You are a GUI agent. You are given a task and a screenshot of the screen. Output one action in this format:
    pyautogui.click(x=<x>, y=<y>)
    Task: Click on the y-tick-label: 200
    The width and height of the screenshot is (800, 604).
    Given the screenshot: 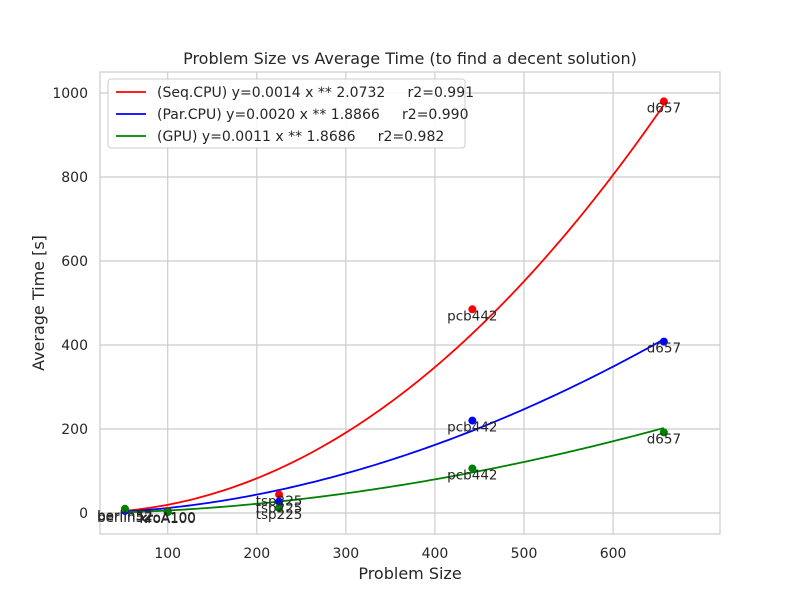 What is the action you would take?
    pyautogui.click(x=74, y=430)
    